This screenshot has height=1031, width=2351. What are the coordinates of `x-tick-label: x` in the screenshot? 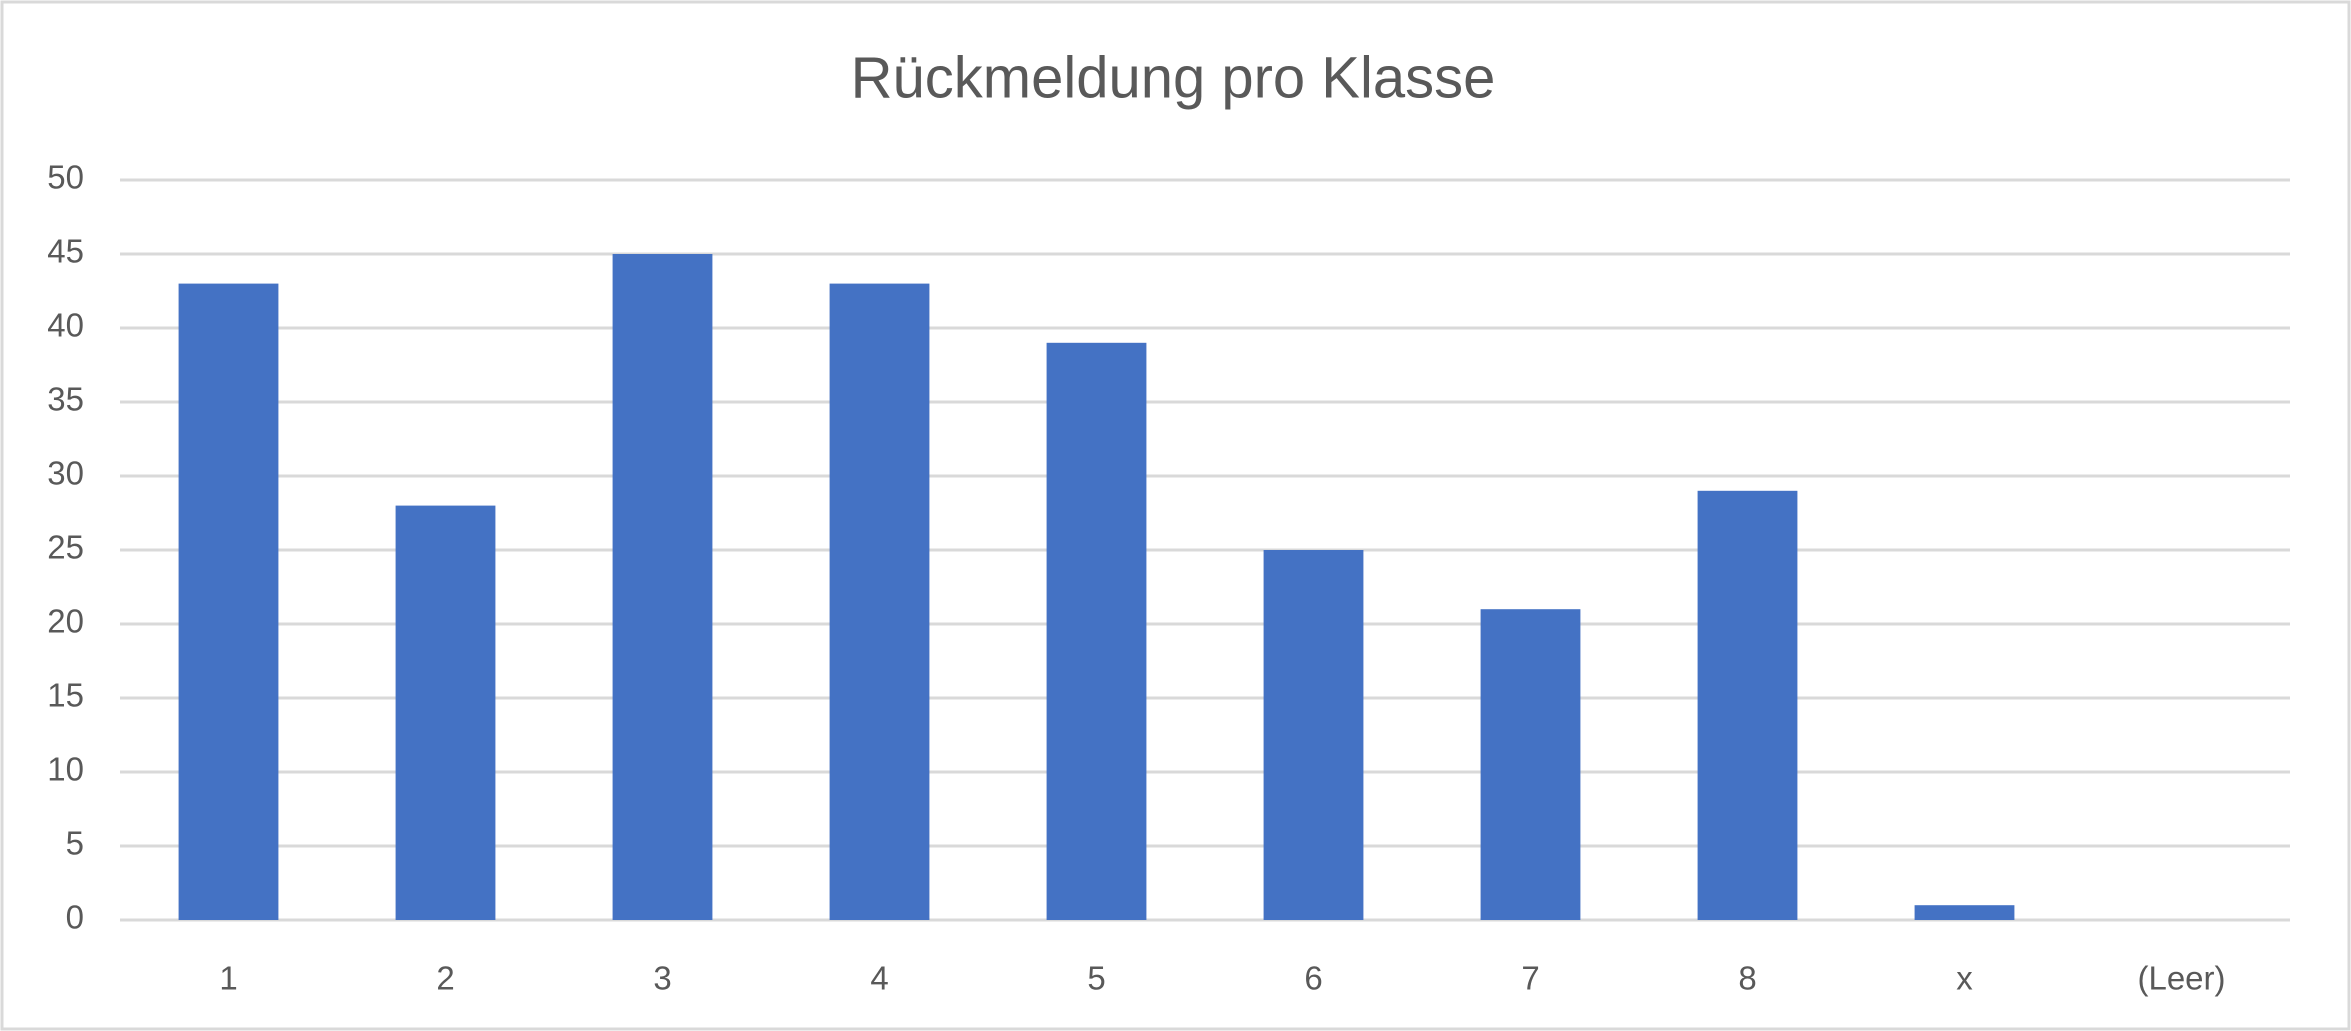 It's located at (1964, 978).